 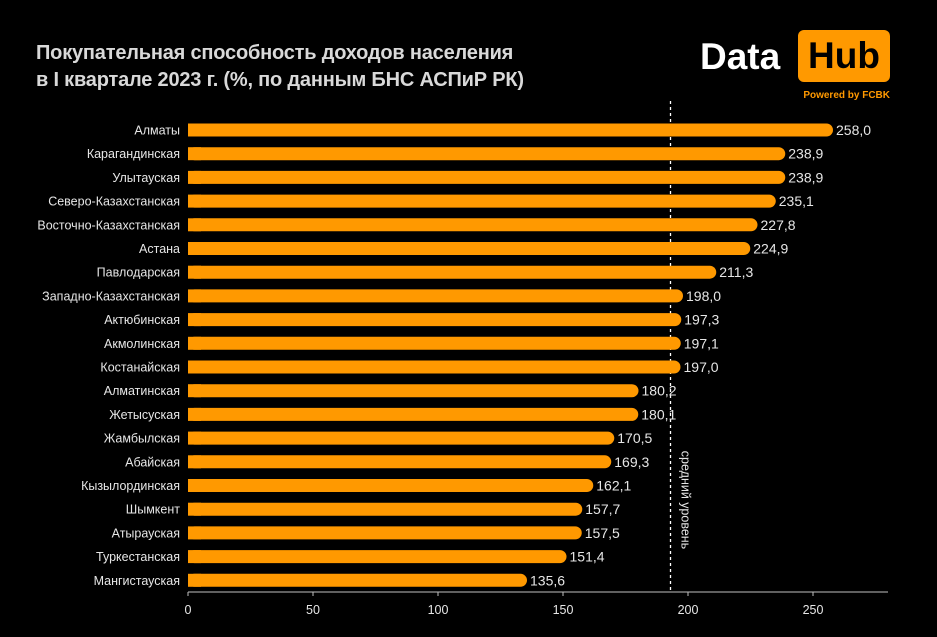 I want to click on data-label: 224,9, so click(x=770, y=249).